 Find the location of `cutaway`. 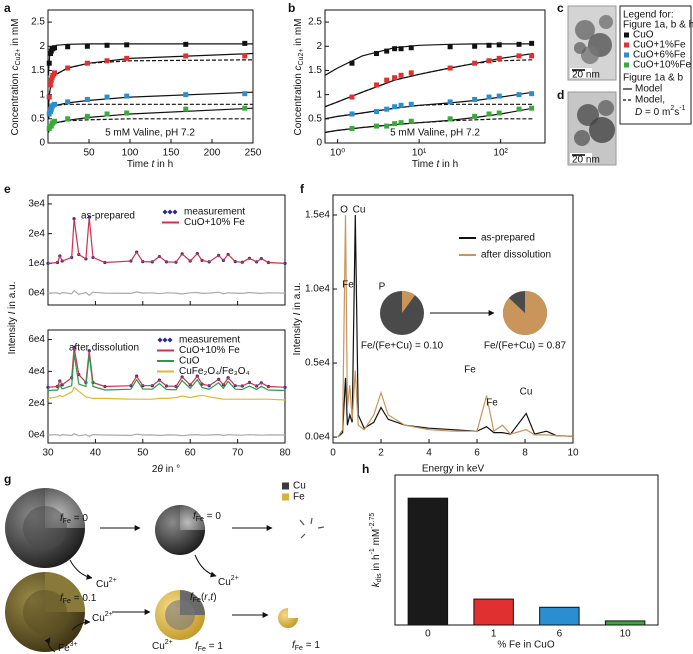

cutaway is located at coordinates (192, 517).